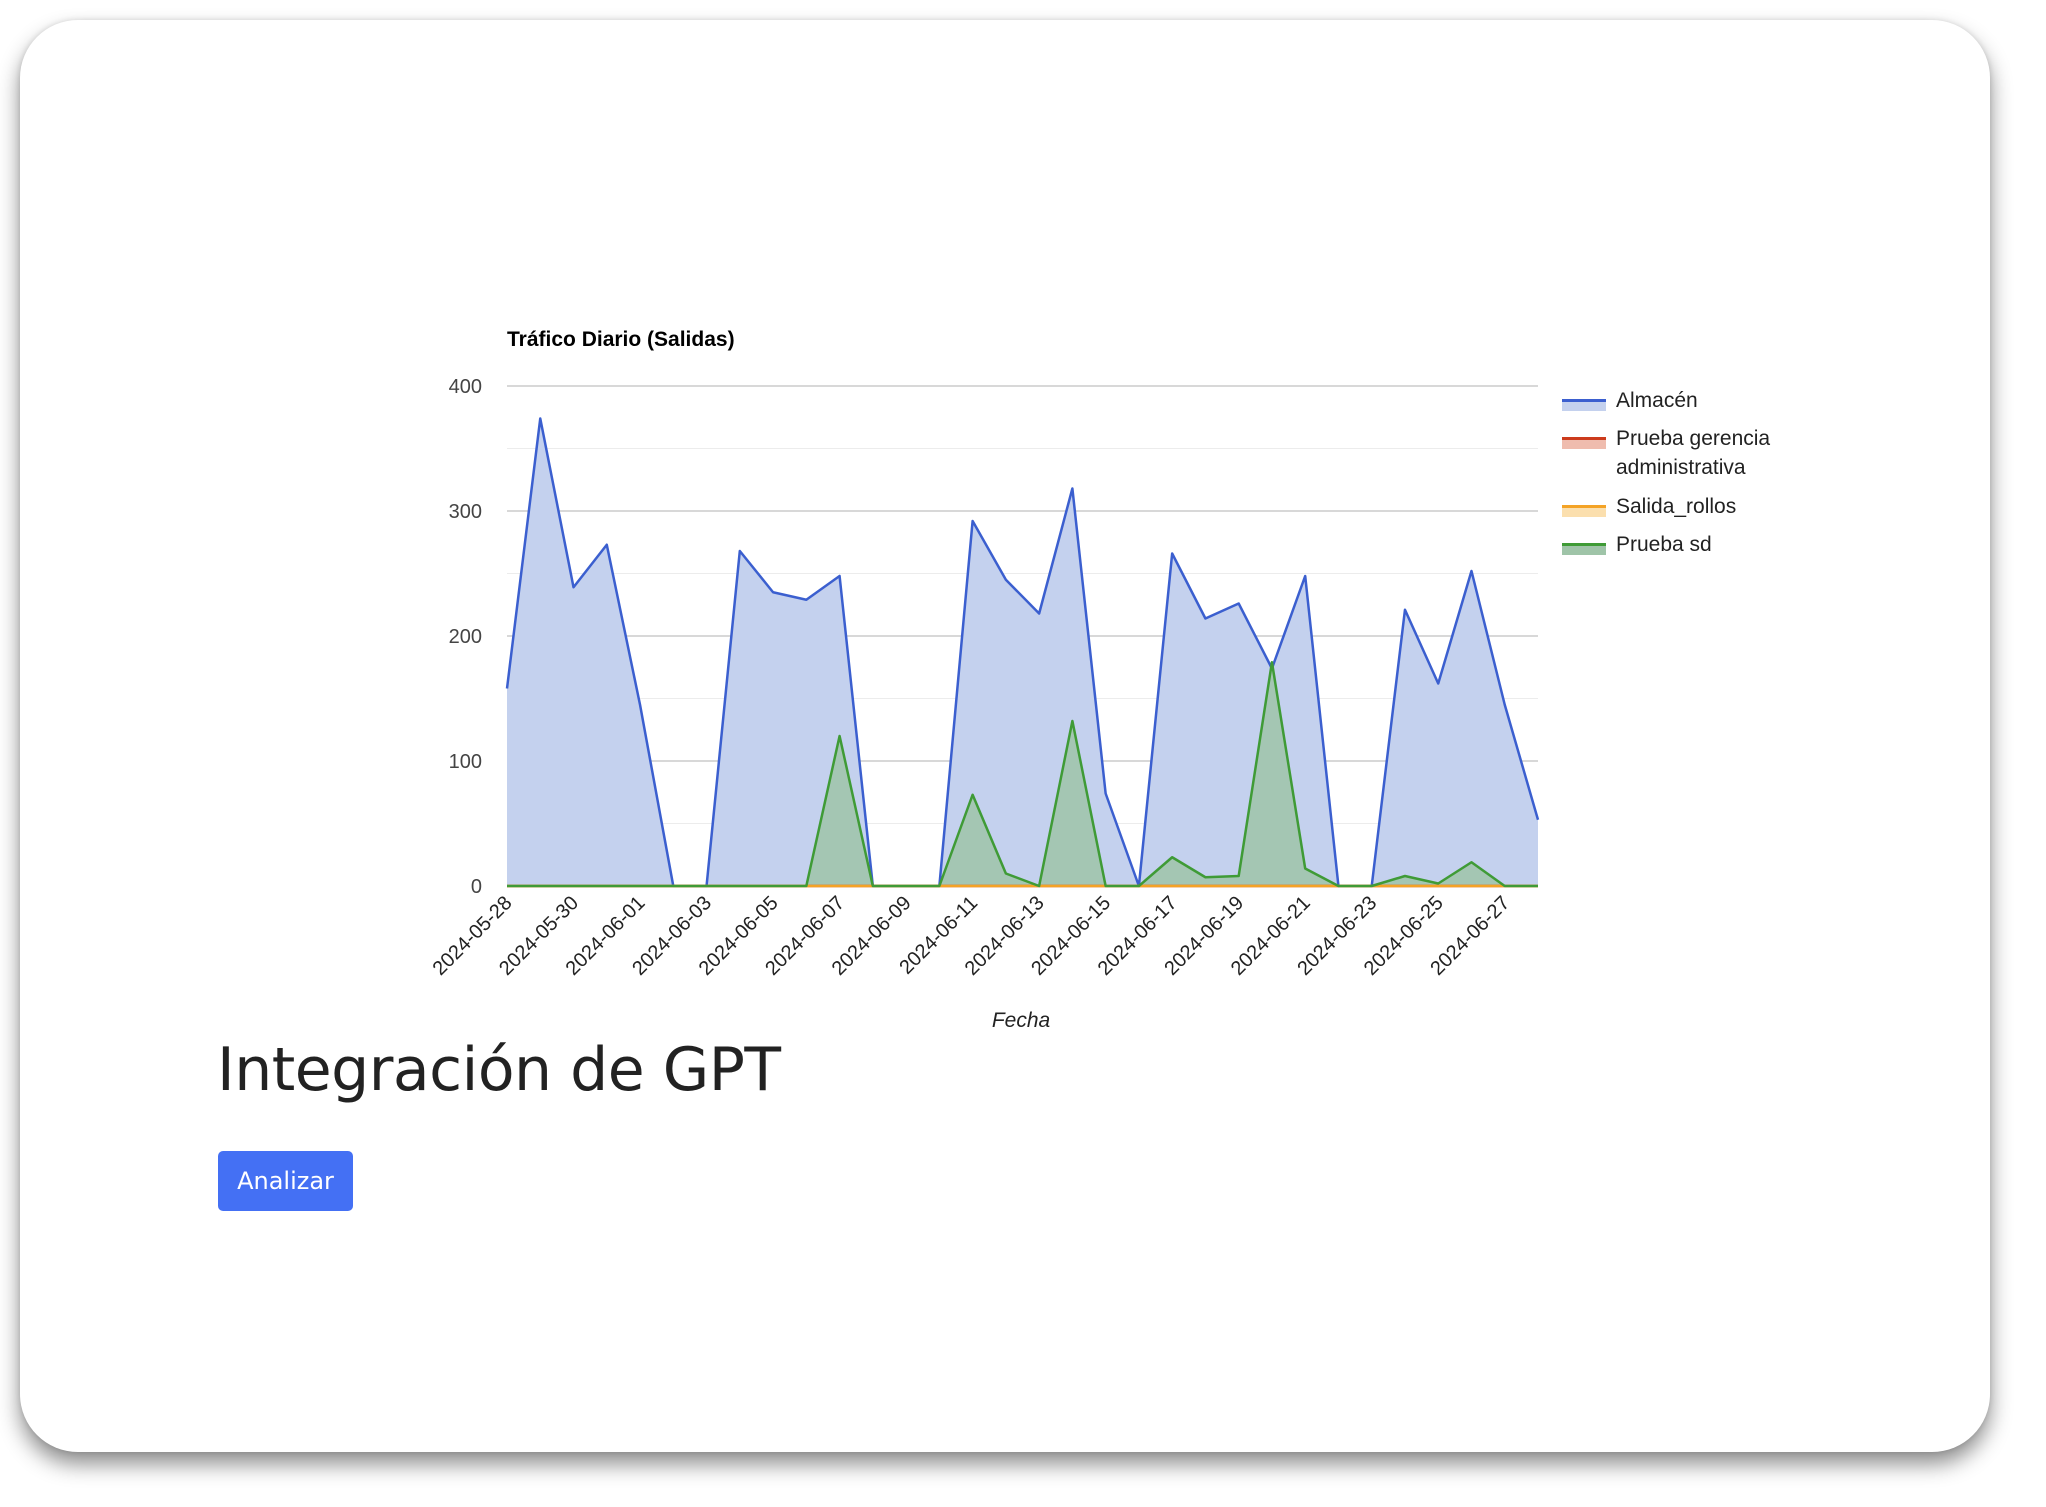  What do you see at coordinates (1021, 1020) in the screenshot?
I see `x-axis-label: Fecha` at bounding box center [1021, 1020].